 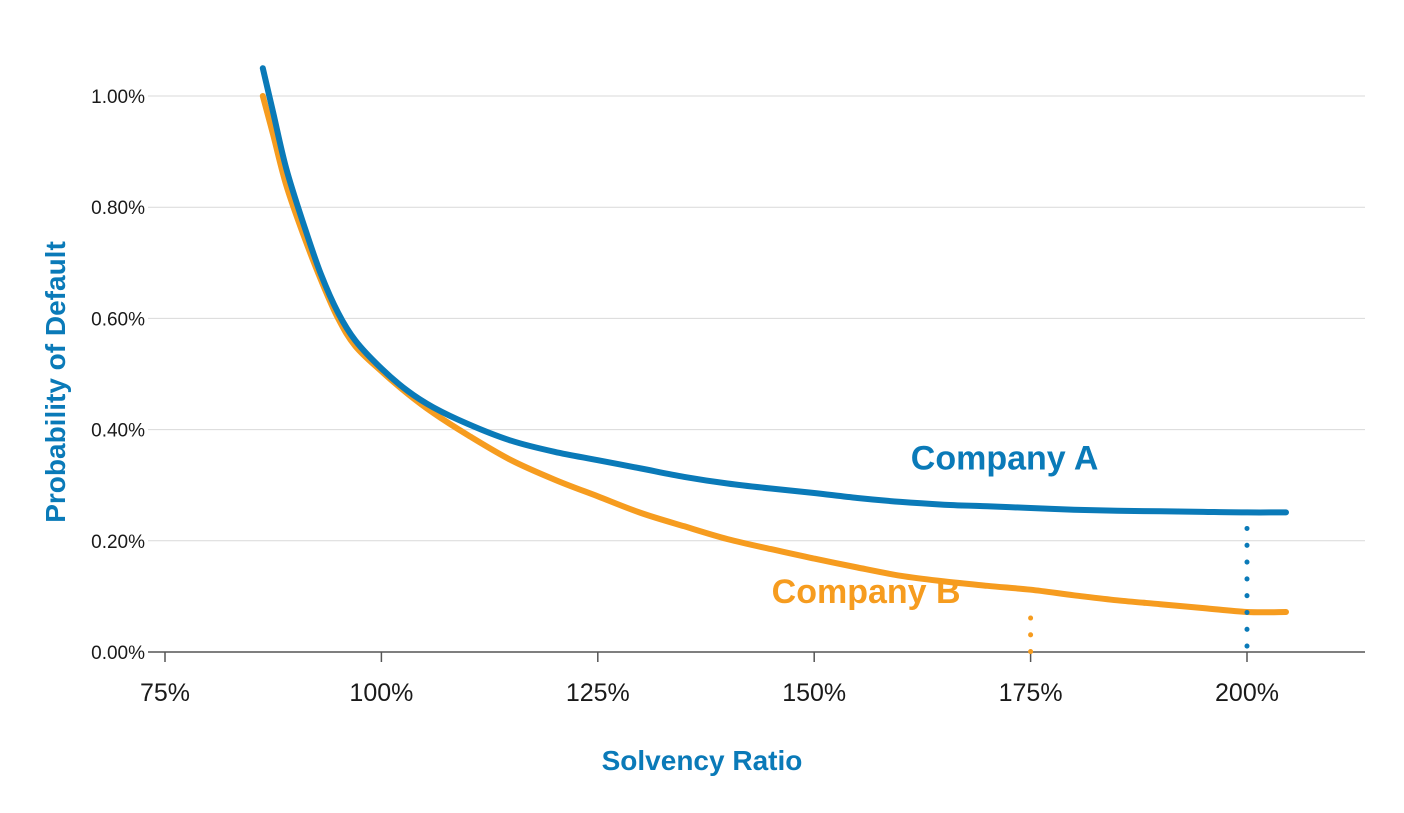 What do you see at coordinates (118, 375) in the screenshot?
I see `y-axis-ticks: 0.00% 0.20% 0.40% 0.60% 0.80% 1.00%` at bounding box center [118, 375].